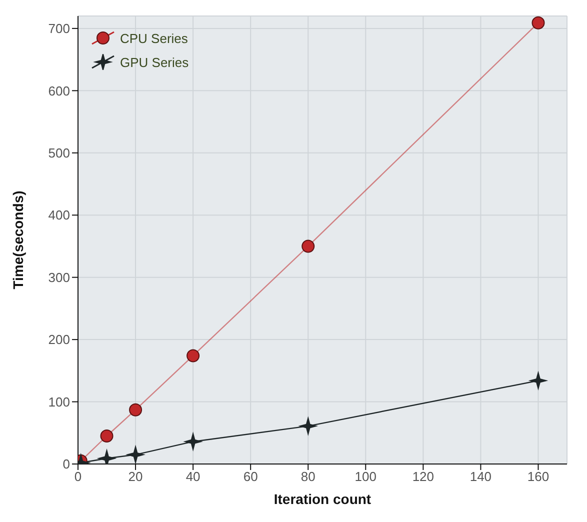  Describe the element at coordinates (154, 38) in the screenshot. I see `legend-label: CPU Series` at that location.